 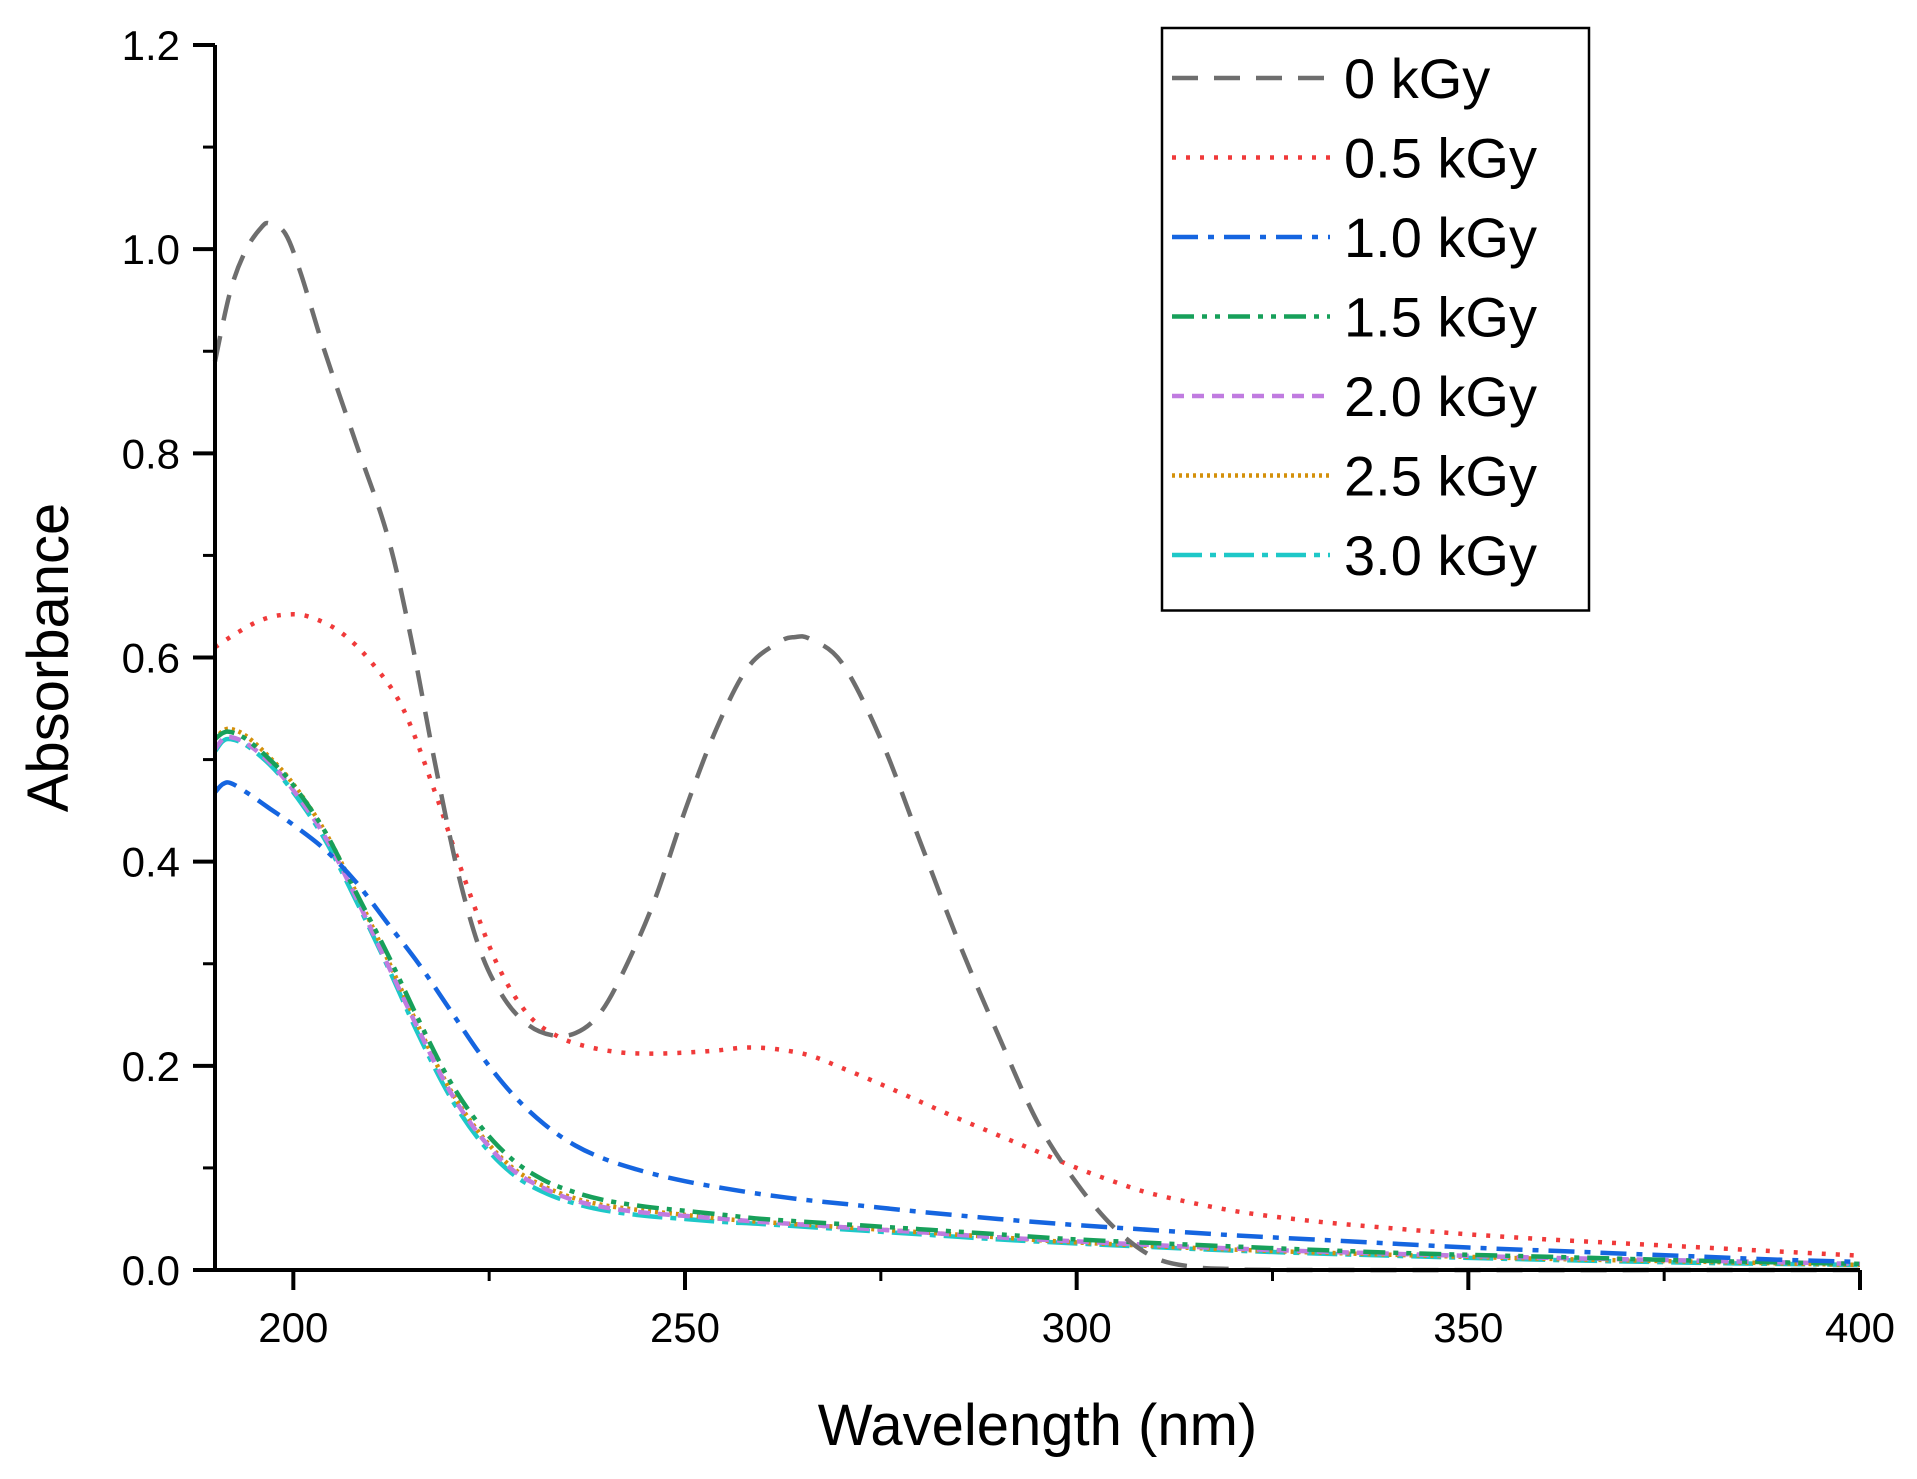 I want to click on legend-label: 3.0 kGy, so click(x=1440, y=555).